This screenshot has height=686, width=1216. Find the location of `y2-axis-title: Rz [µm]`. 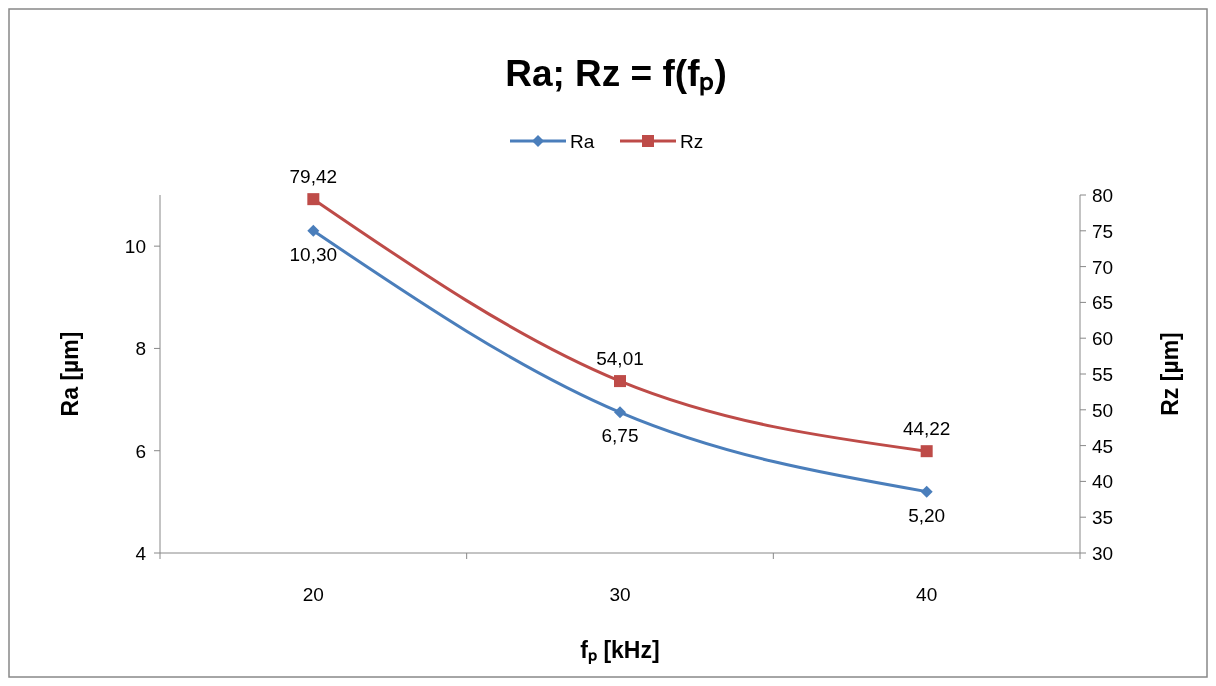

y2-axis-title: Rz [µm] is located at coordinates (1170, 374).